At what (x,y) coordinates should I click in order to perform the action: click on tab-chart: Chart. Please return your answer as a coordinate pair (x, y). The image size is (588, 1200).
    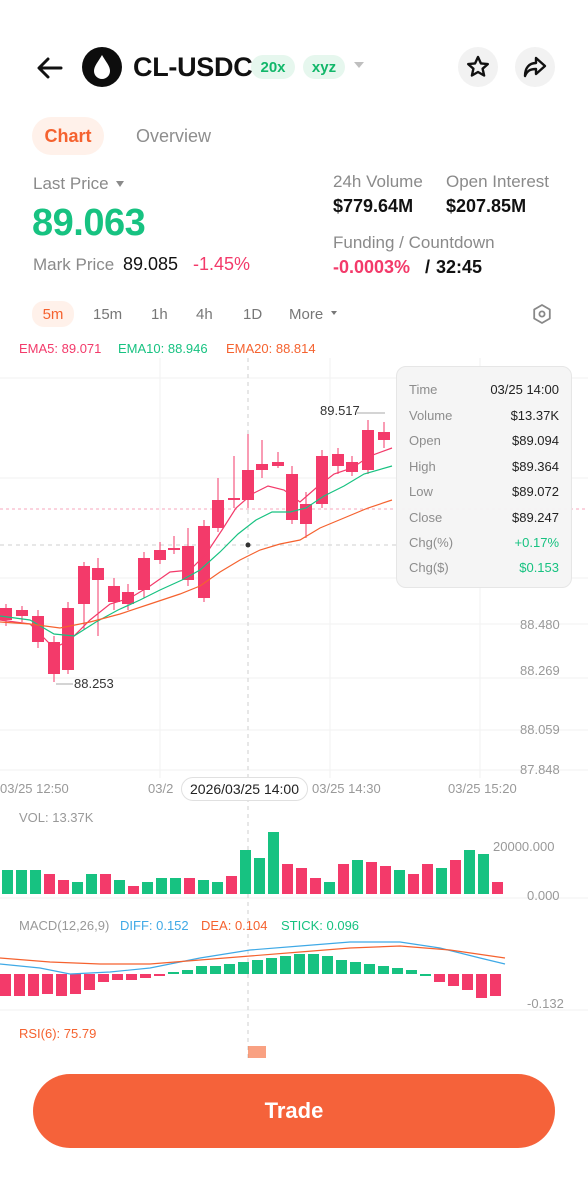
    Looking at the image, I should click on (68, 136).